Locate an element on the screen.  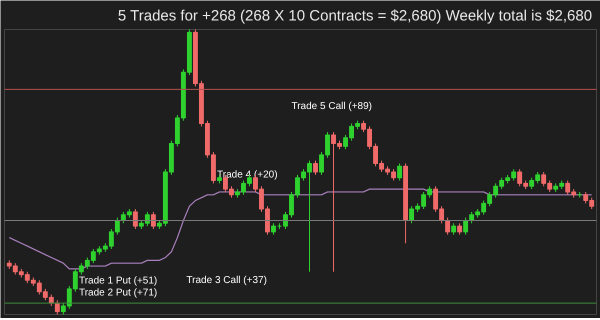
annotation: Trade 3 Call (+37) is located at coordinates (226, 280).